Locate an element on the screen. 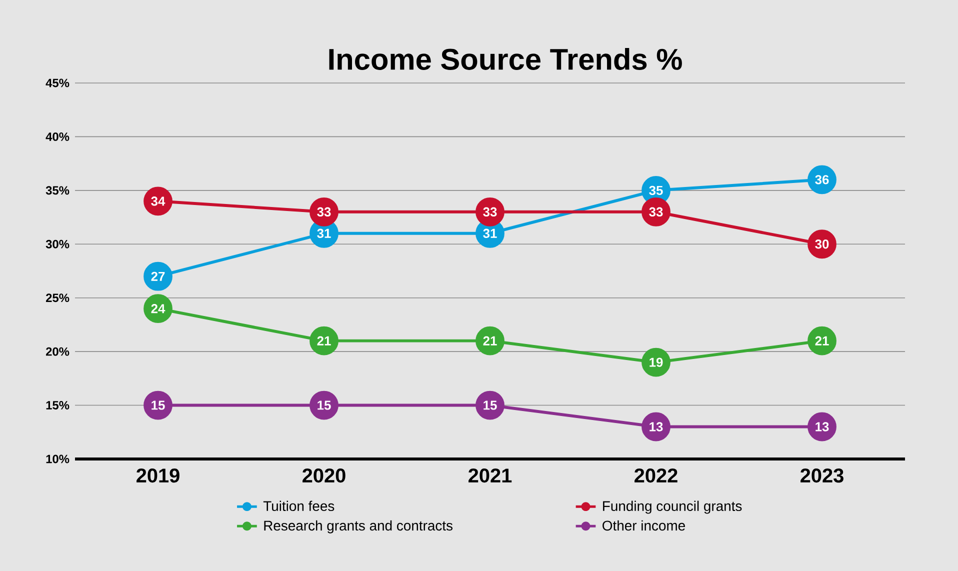 This screenshot has height=571, width=958. data-label: 24 is located at coordinates (158, 309).